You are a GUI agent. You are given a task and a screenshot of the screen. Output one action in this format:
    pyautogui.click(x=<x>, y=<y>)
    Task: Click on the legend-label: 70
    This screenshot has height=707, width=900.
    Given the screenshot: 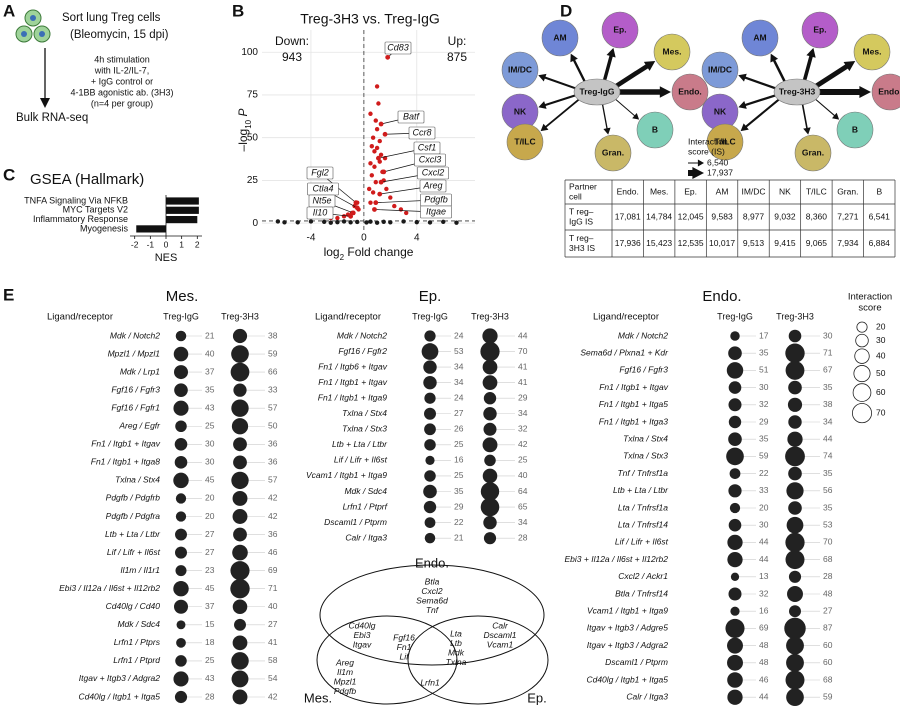 What is the action you would take?
    pyautogui.click(x=881, y=412)
    